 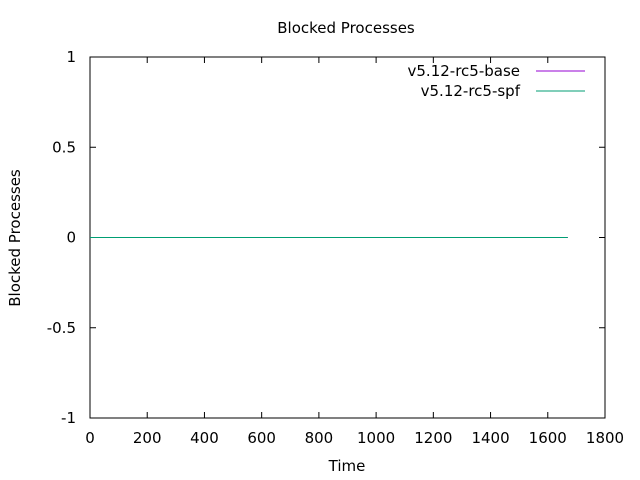 I want to click on x-tick-label: 1600, so click(x=548, y=438).